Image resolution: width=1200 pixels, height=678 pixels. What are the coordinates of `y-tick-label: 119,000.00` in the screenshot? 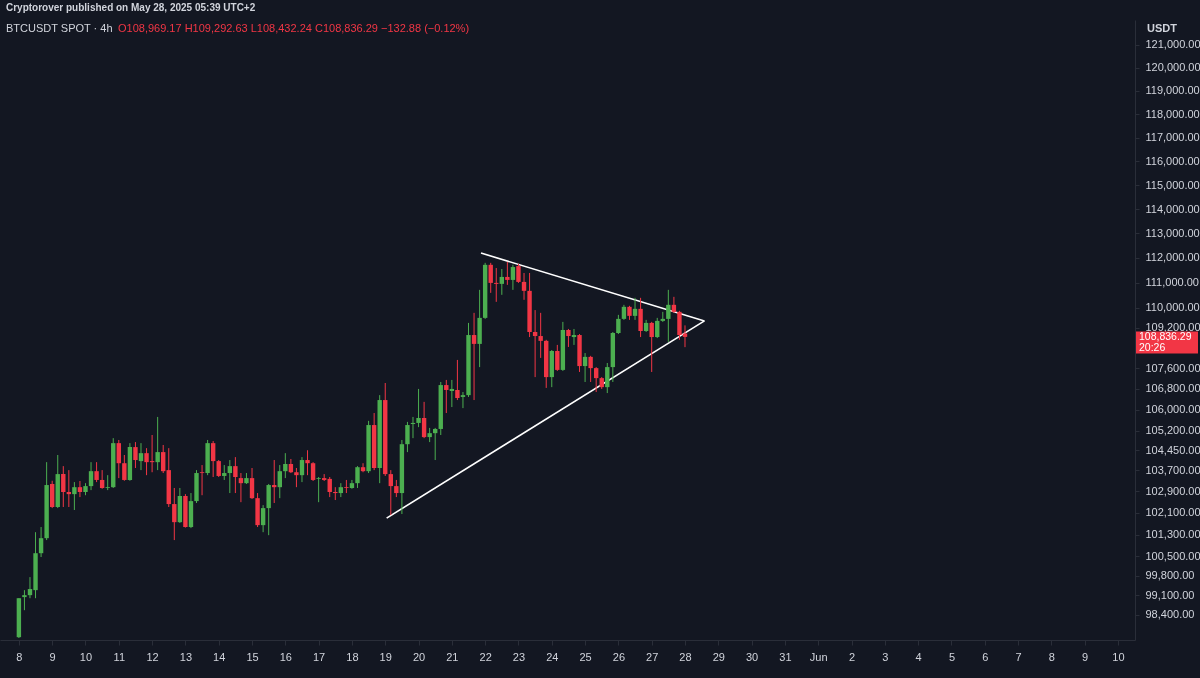 It's located at (1172, 90).